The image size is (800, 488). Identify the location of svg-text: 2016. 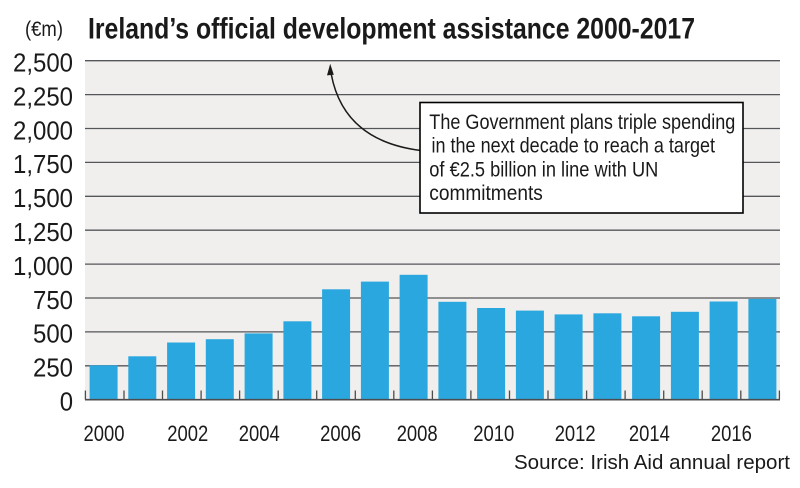
(731, 433).